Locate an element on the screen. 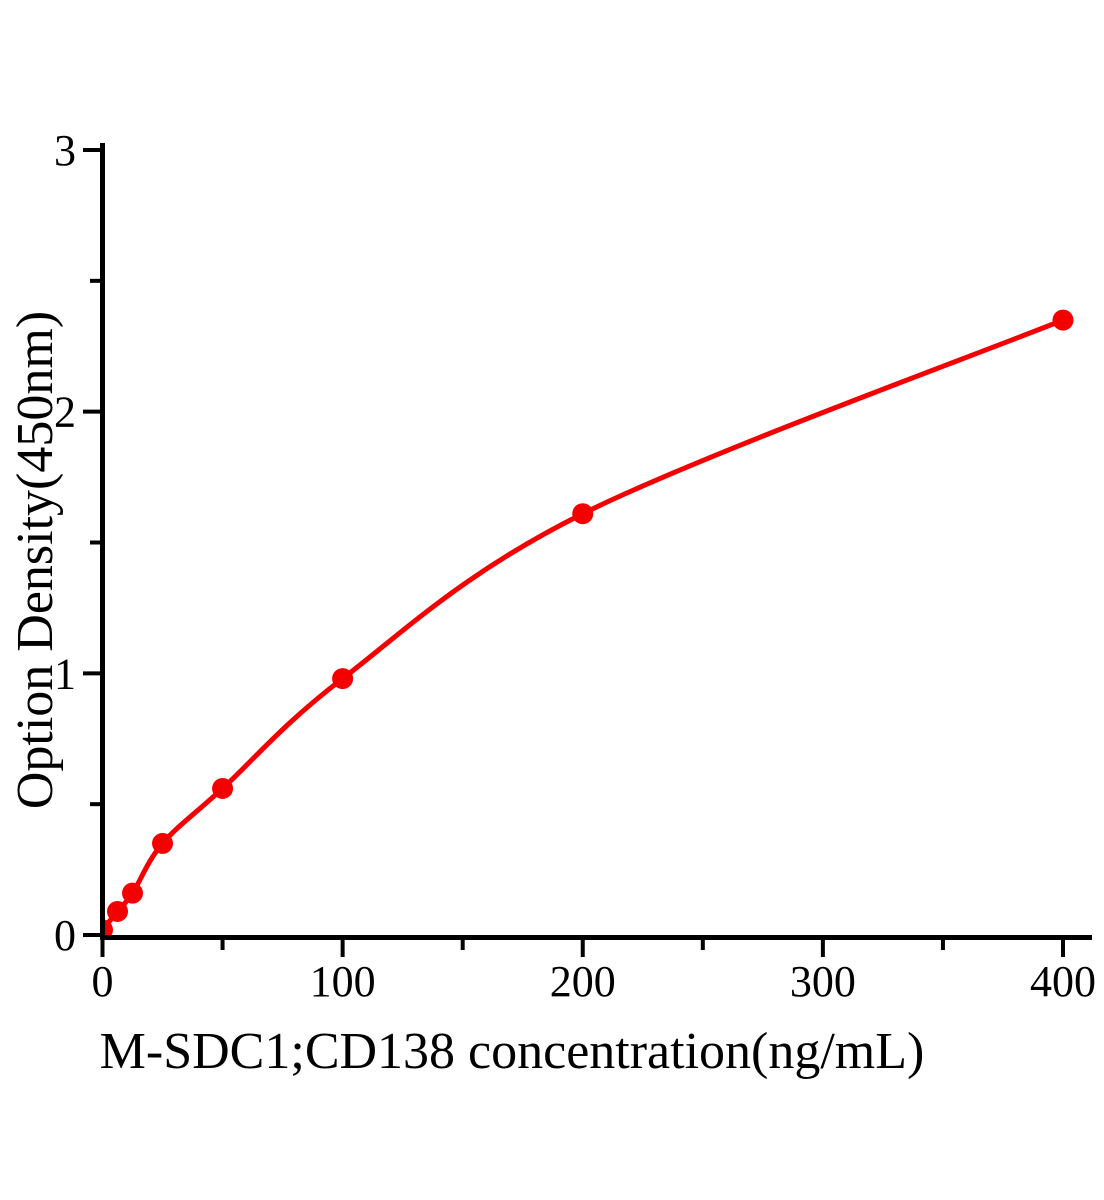 The image size is (1104, 1200). x-tick-label: 0 is located at coordinates (103, 981).